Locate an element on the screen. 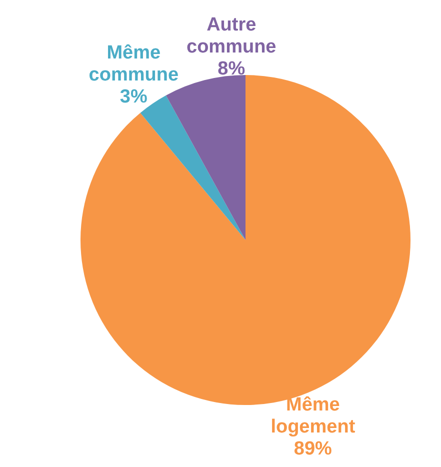 Image resolution: width=441 pixels, height=467 pixels. data-label: 3% is located at coordinates (134, 97).